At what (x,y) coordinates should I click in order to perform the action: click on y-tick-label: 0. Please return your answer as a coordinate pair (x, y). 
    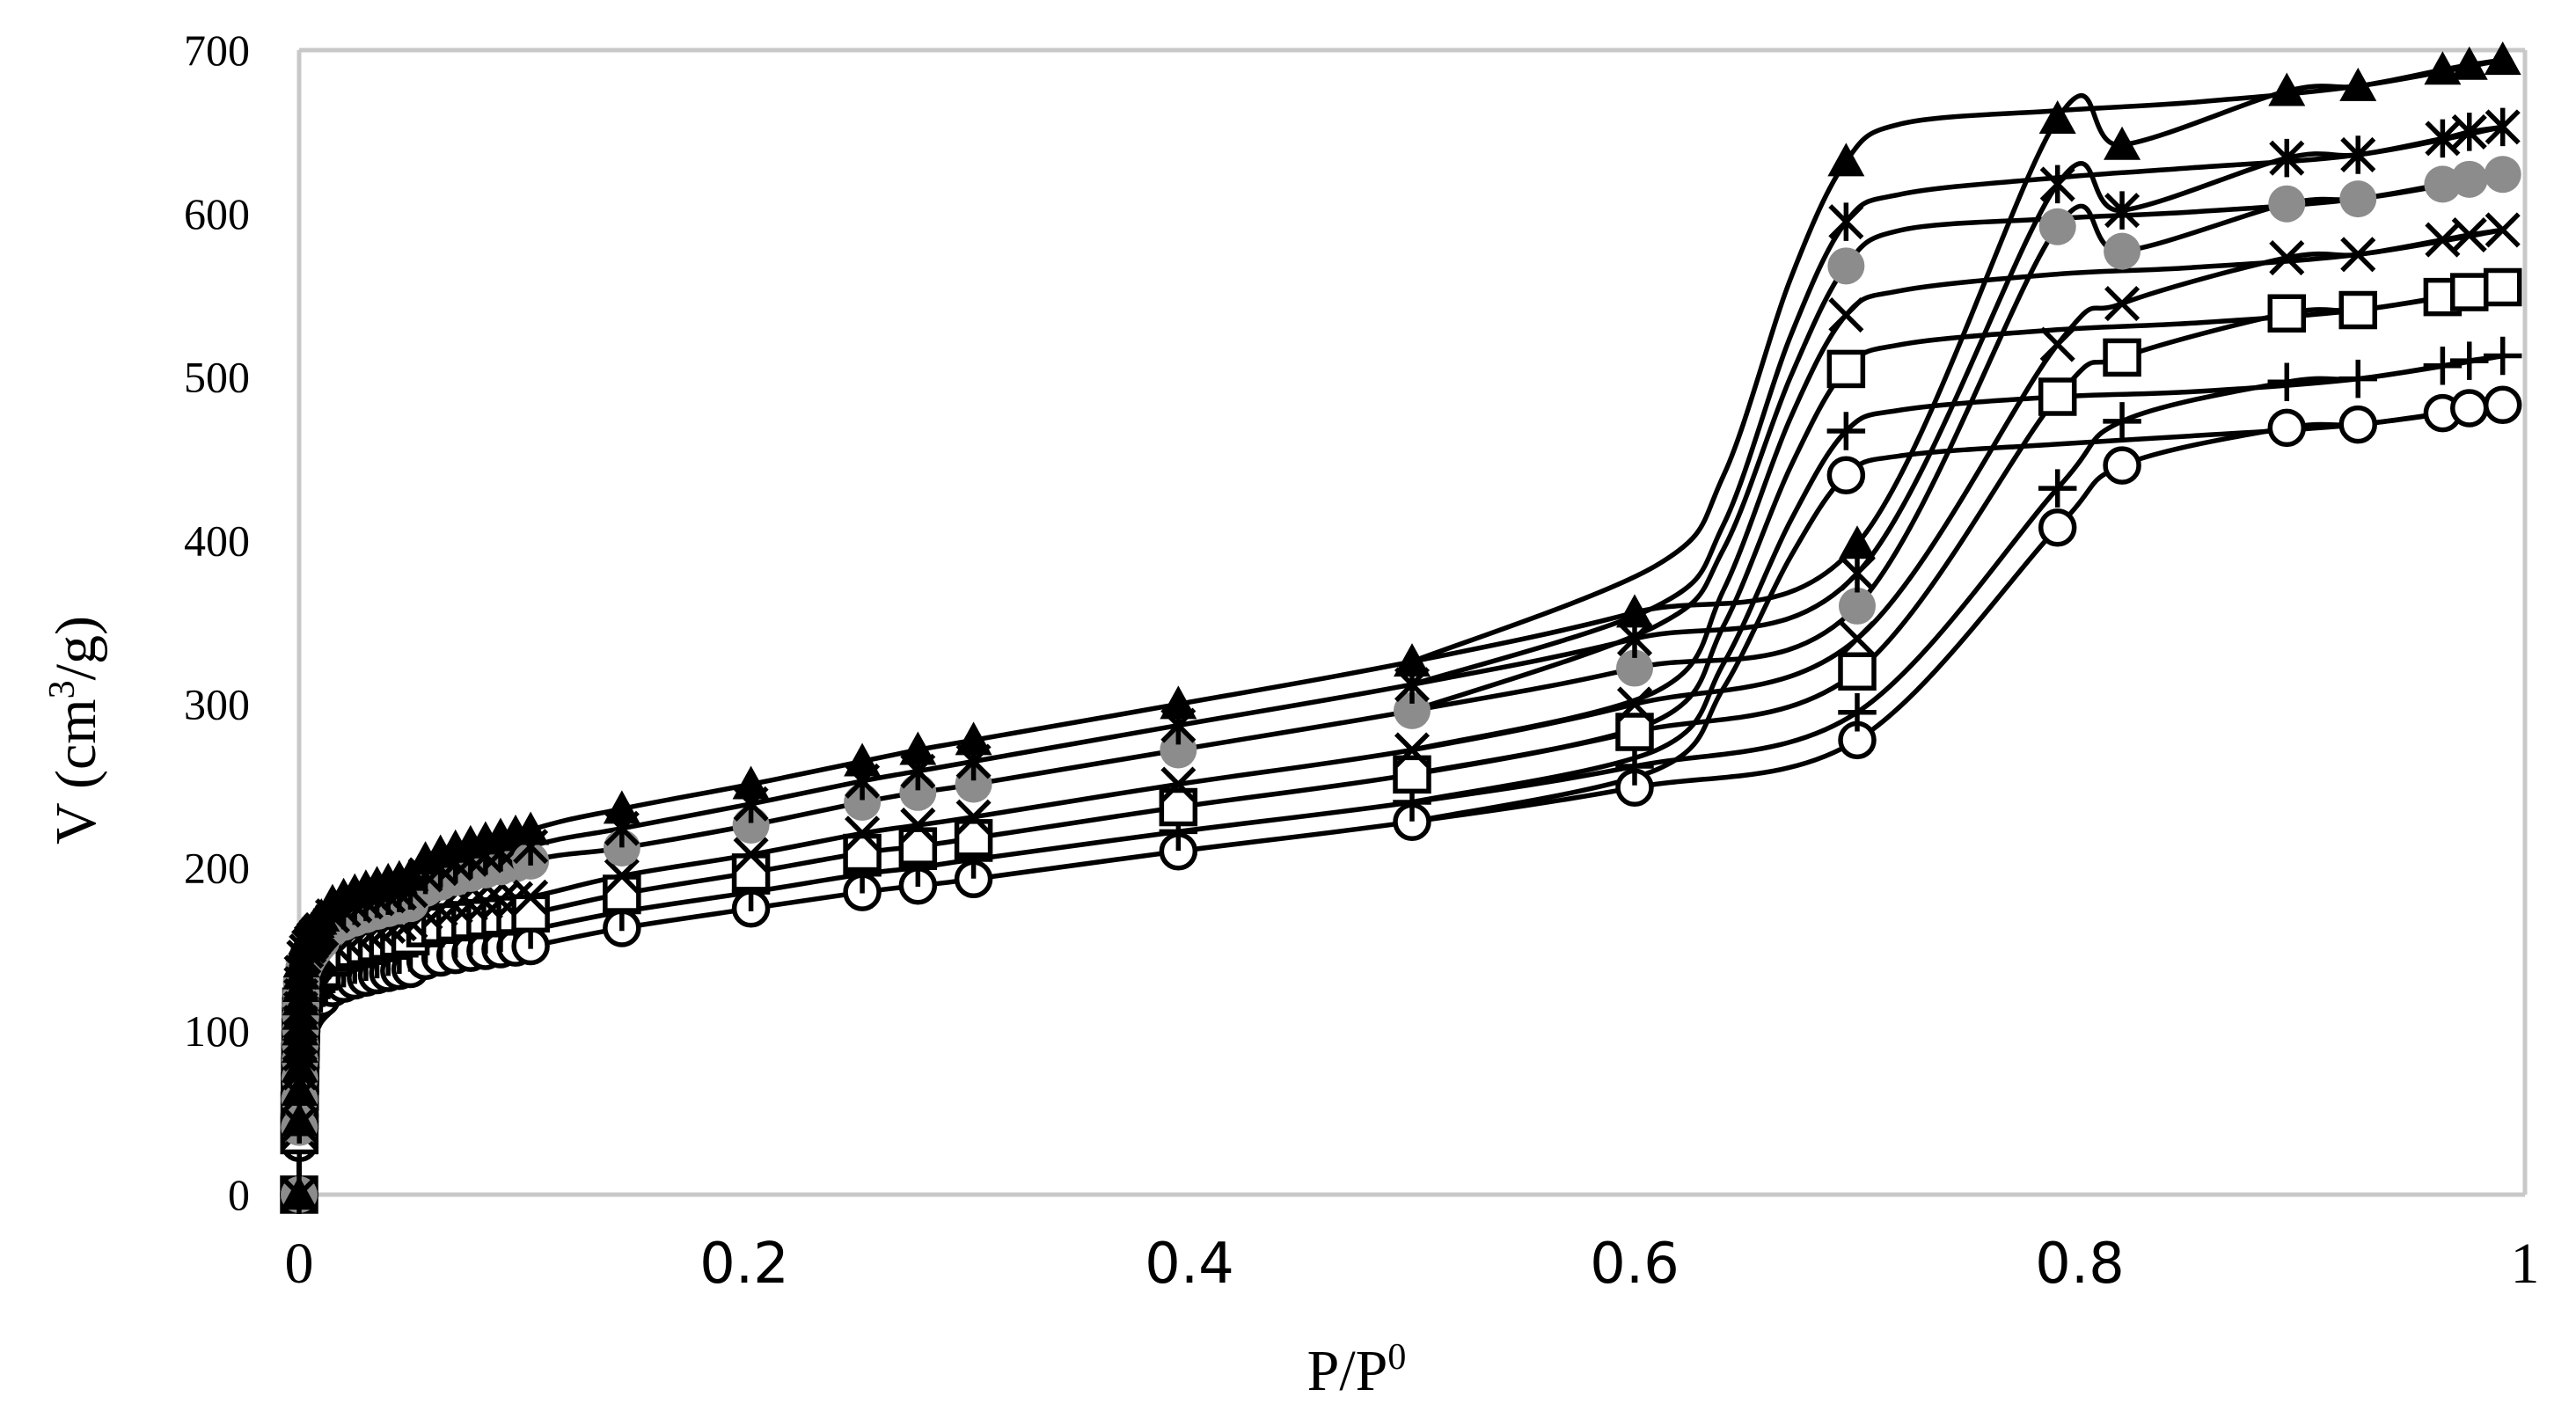
    Looking at the image, I should click on (239, 1194).